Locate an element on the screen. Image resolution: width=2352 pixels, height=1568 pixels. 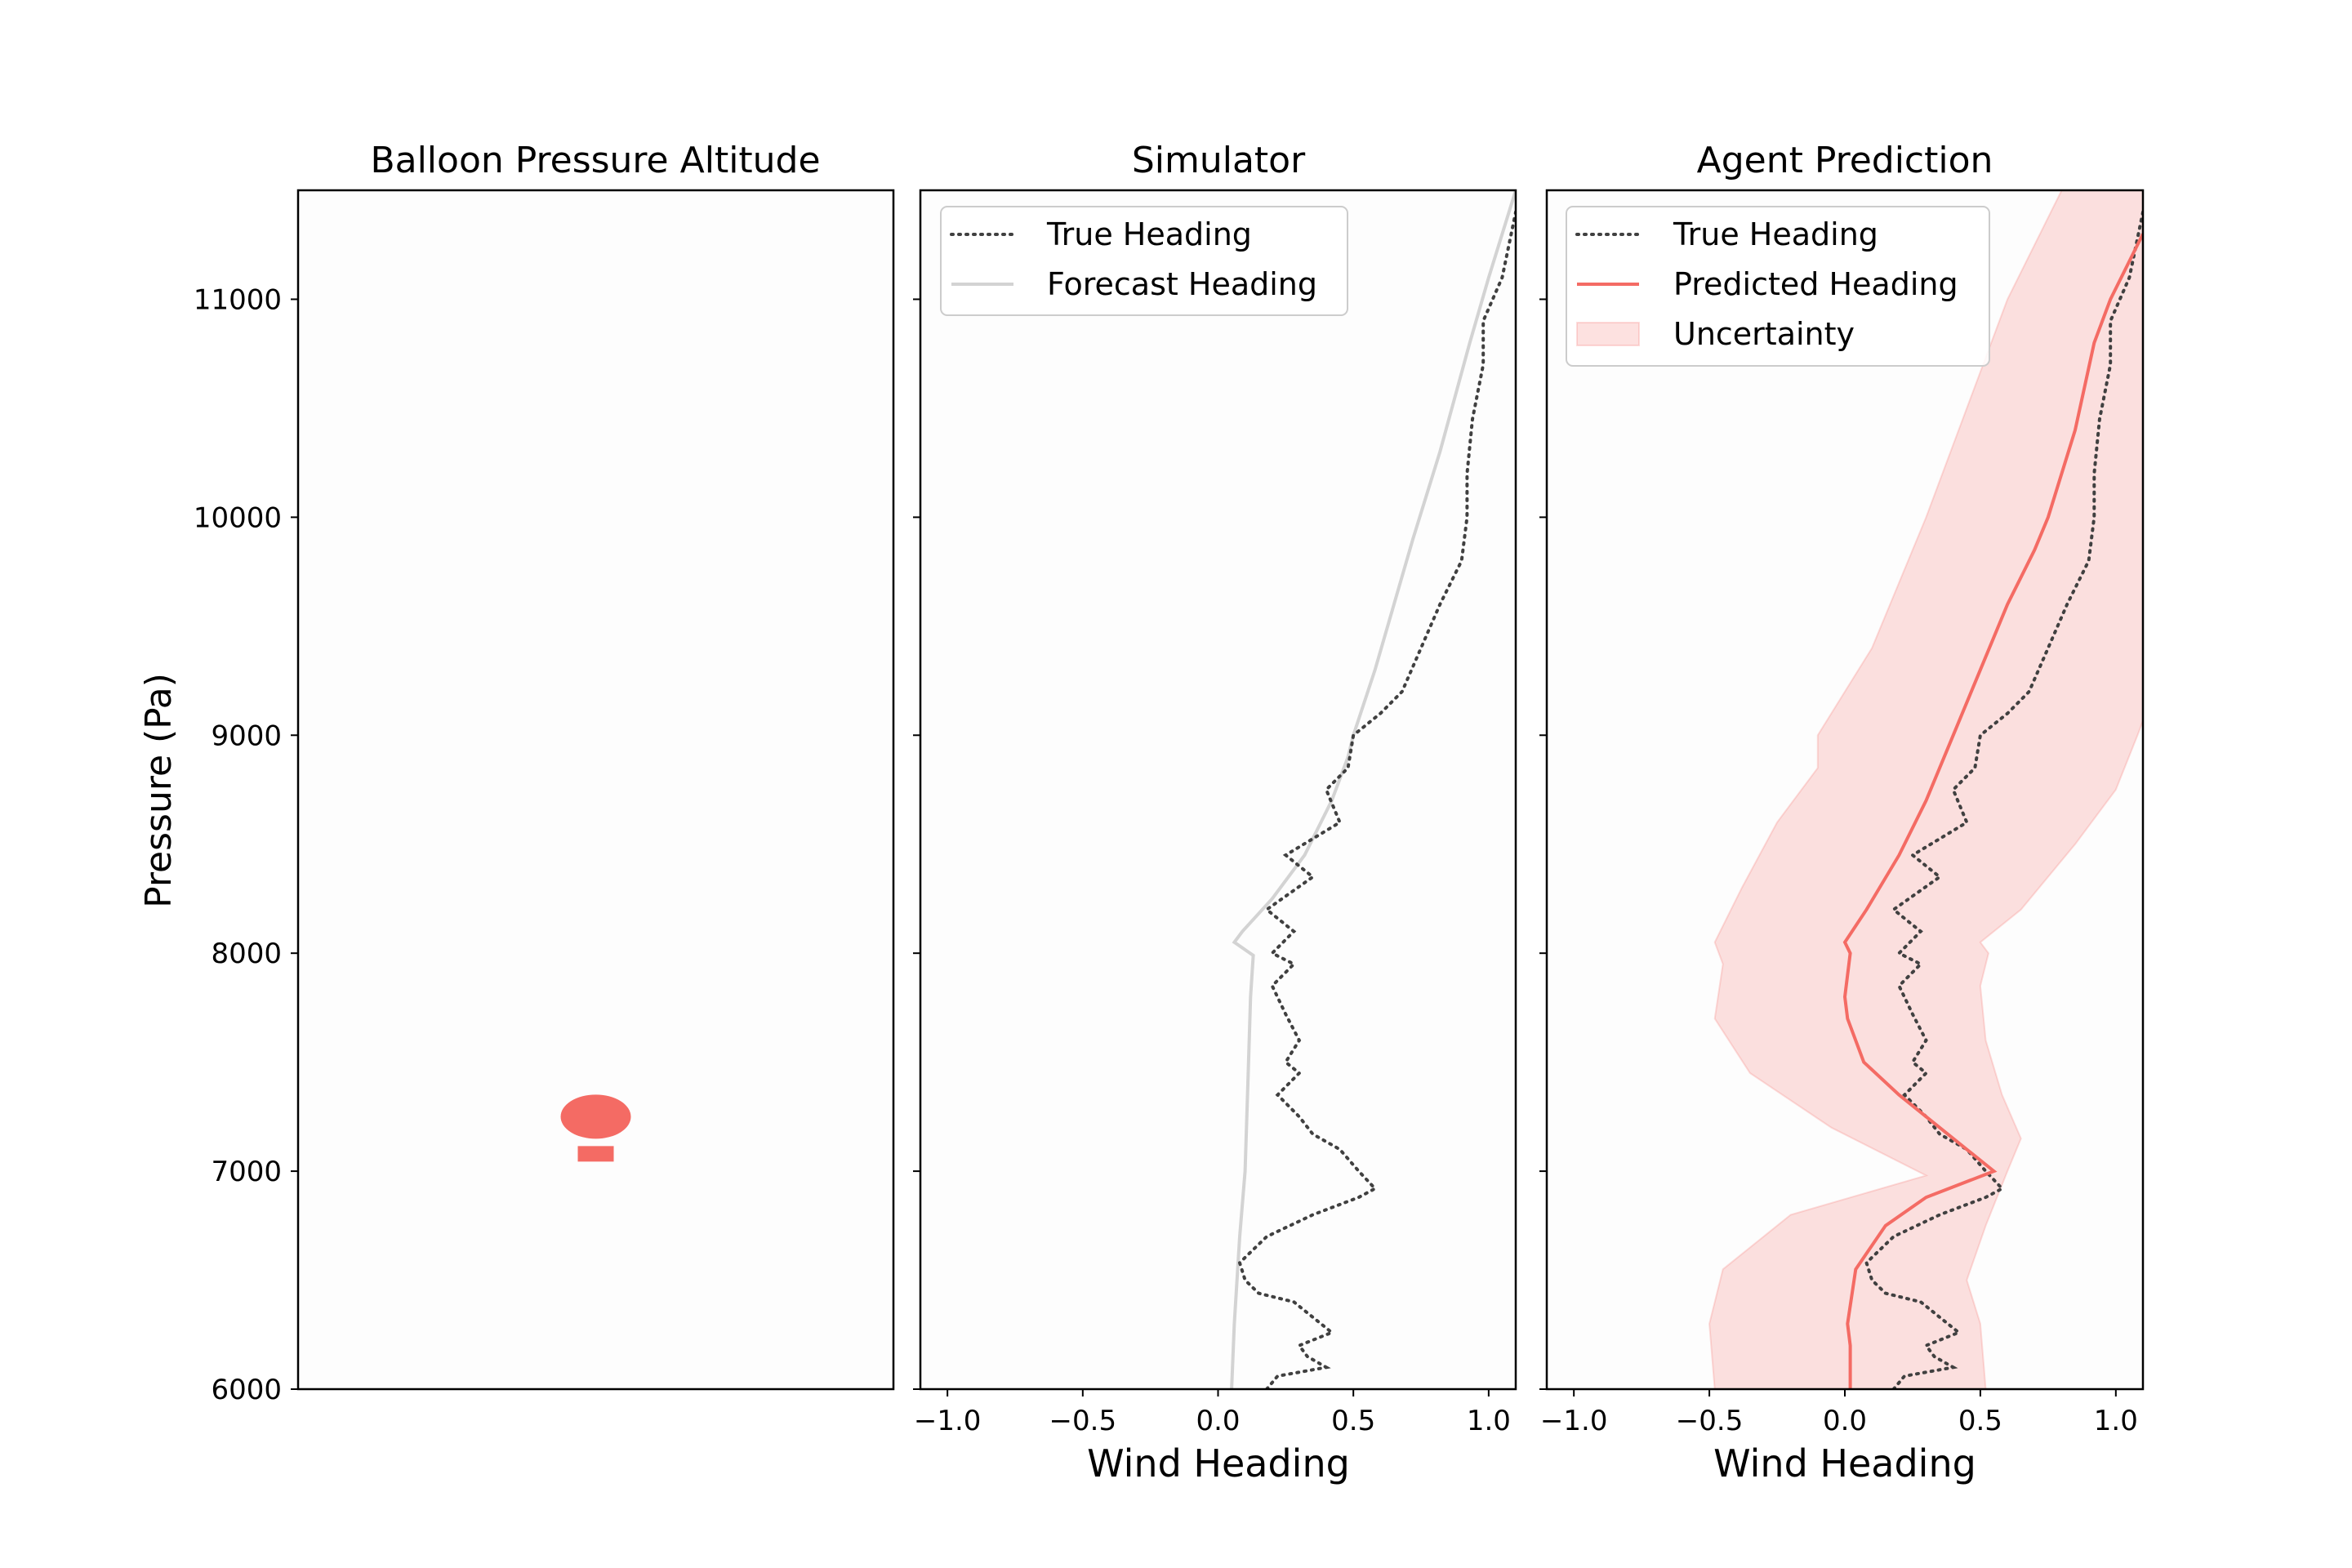
y-tick-label: 6000 is located at coordinates (246, 1390).